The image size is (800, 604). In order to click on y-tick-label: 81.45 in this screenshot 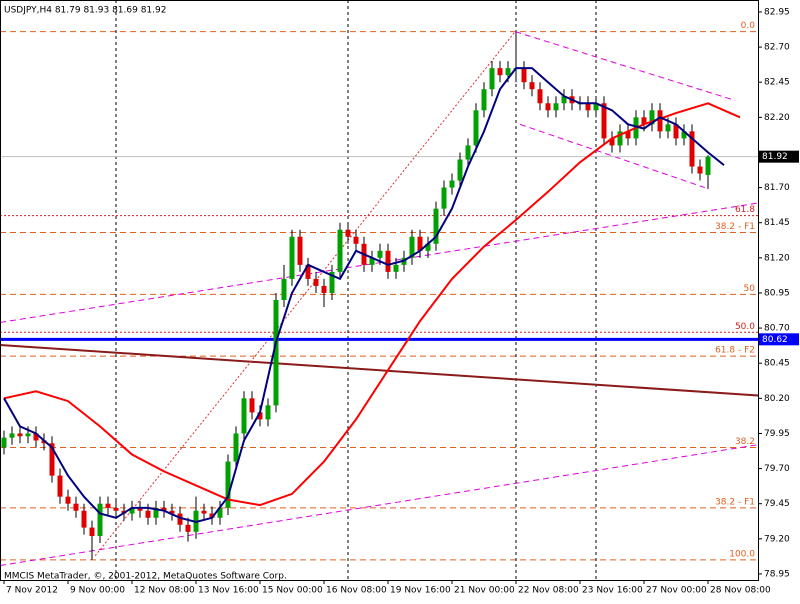, I will do `click(777, 223)`.